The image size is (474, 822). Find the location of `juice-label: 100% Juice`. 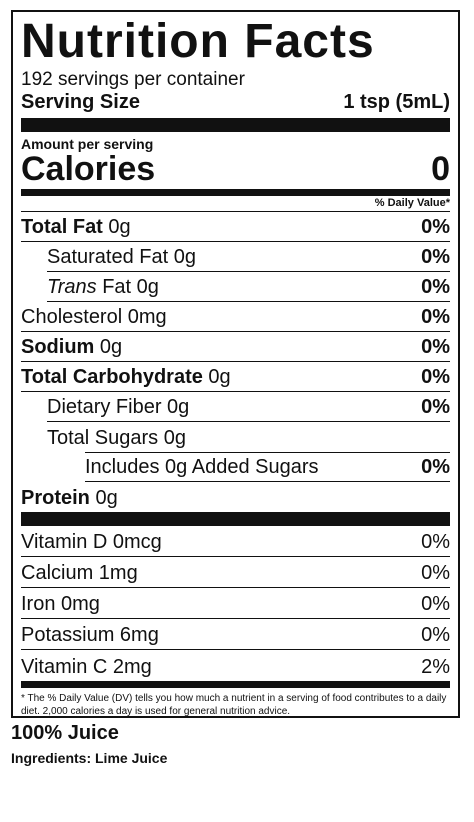

juice-label: 100% Juice is located at coordinates (65, 733).